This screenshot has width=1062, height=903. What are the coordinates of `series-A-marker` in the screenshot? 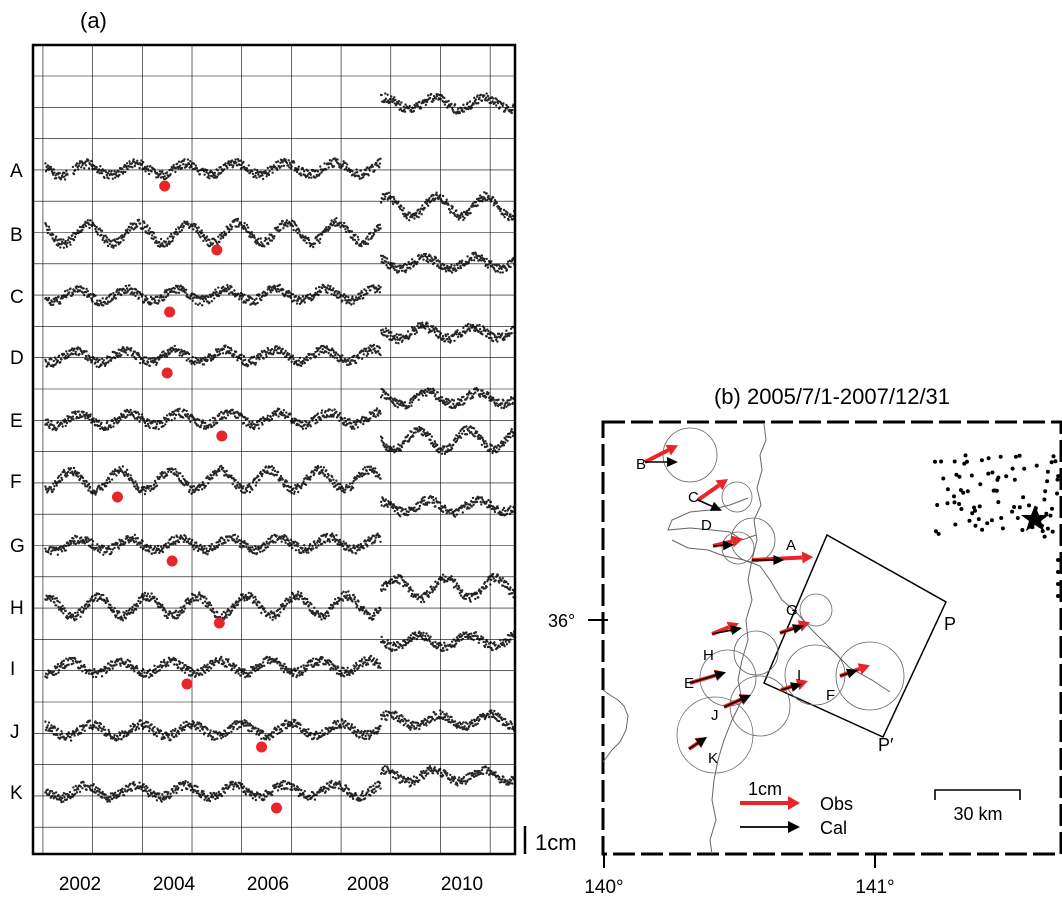 It's located at (165, 186).